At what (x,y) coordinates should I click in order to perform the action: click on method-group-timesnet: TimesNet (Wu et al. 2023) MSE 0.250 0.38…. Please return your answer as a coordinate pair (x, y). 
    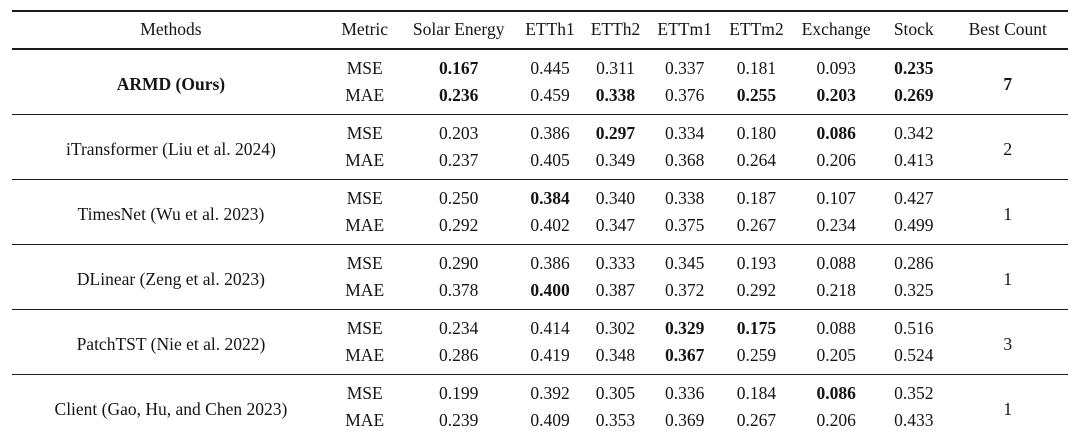
    Looking at the image, I should click on (540, 212).